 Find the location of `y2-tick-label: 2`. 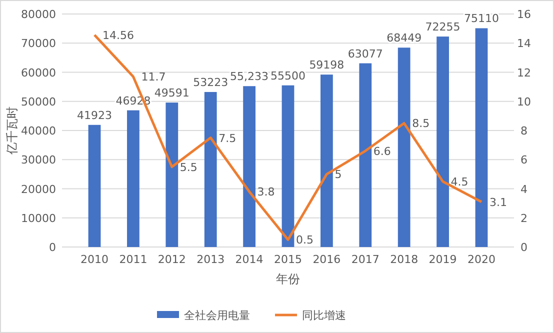

y2-tick-label: 2 is located at coordinates (524, 218).